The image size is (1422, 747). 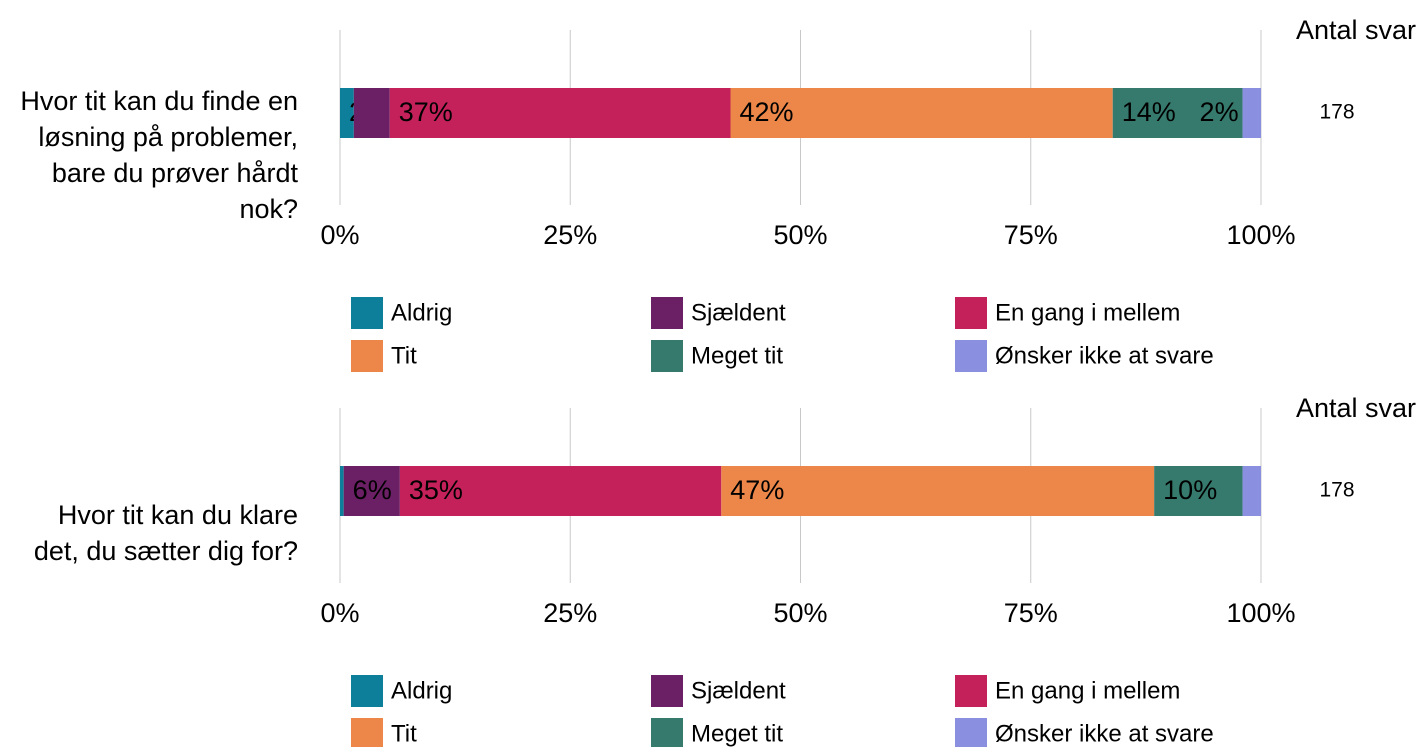 I want to click on data-label: 6%, so click(x=372, y=490).